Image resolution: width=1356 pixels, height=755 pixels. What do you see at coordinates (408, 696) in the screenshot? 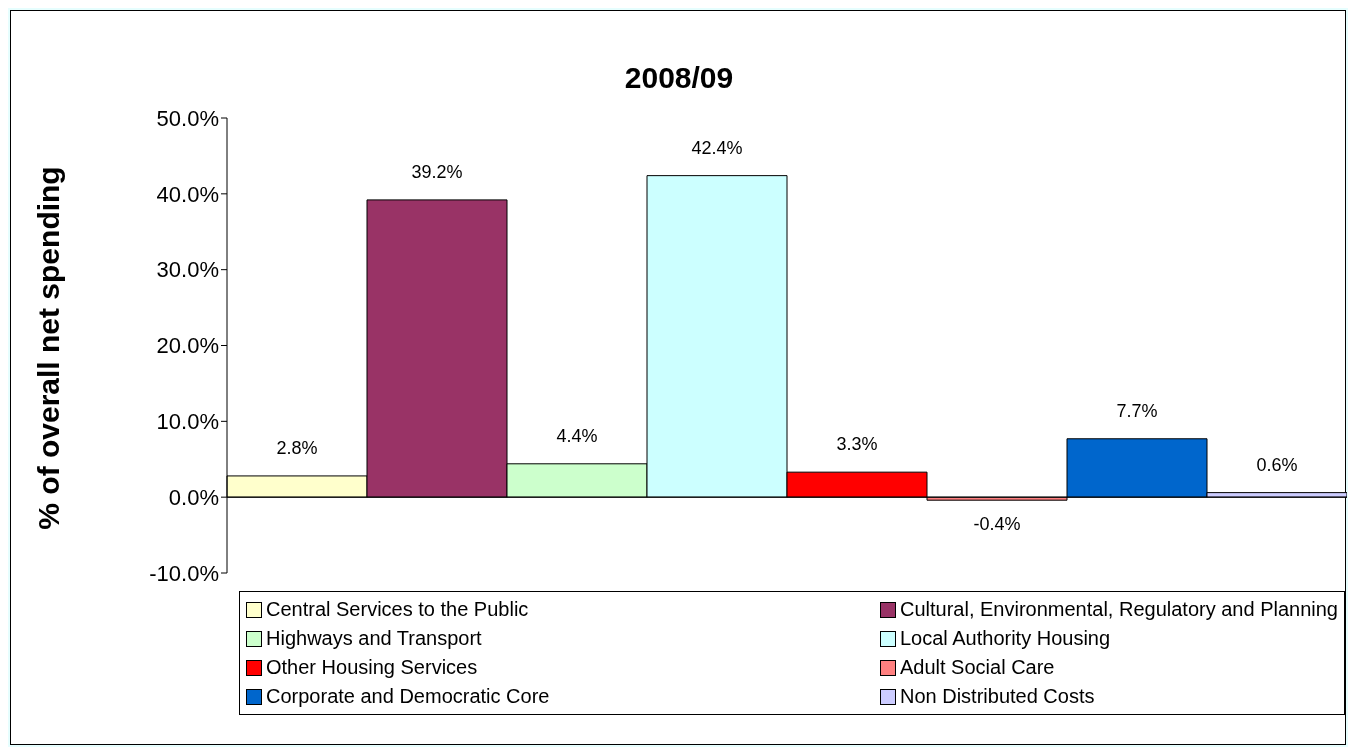
I see `legend-label: Corporate and Democratic Core` at bounding box center [408, 696].